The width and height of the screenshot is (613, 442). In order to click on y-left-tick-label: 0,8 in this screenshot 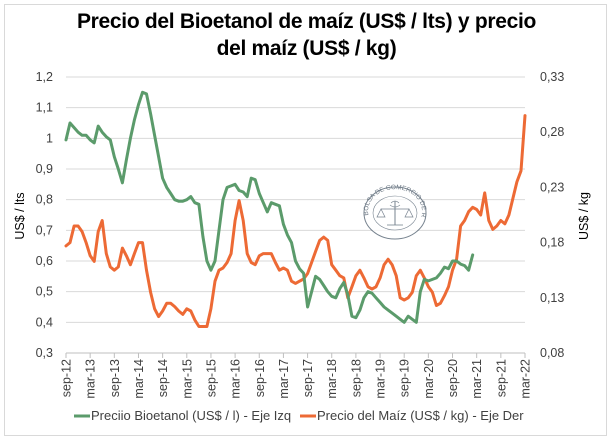, I will do `click(44, 200)`.